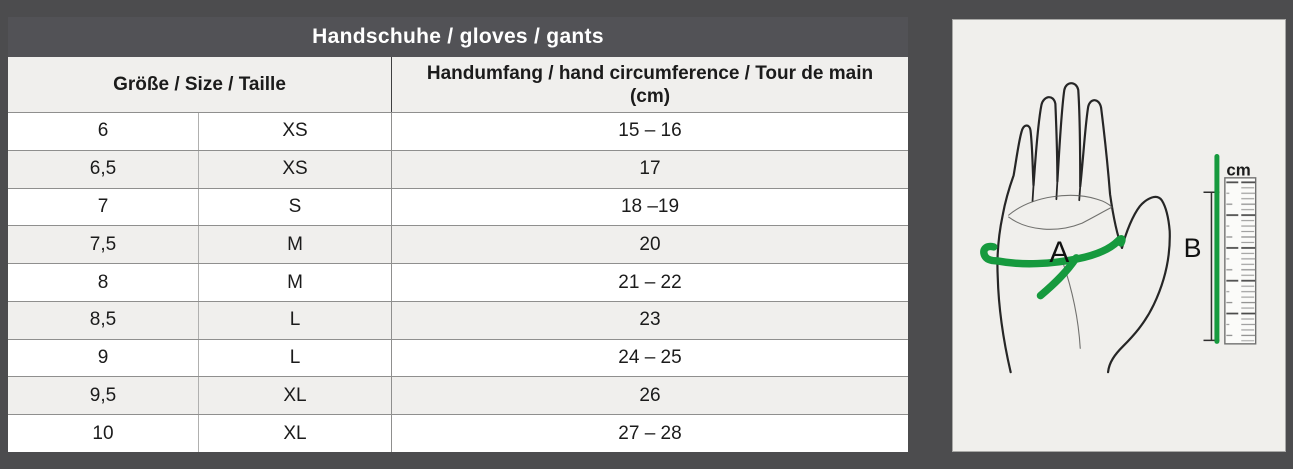 The image size is (1293, 469). Describe the element at coordinates (103, 320) in the screenshot. I see `size-number-cell: 8,5` at that location.